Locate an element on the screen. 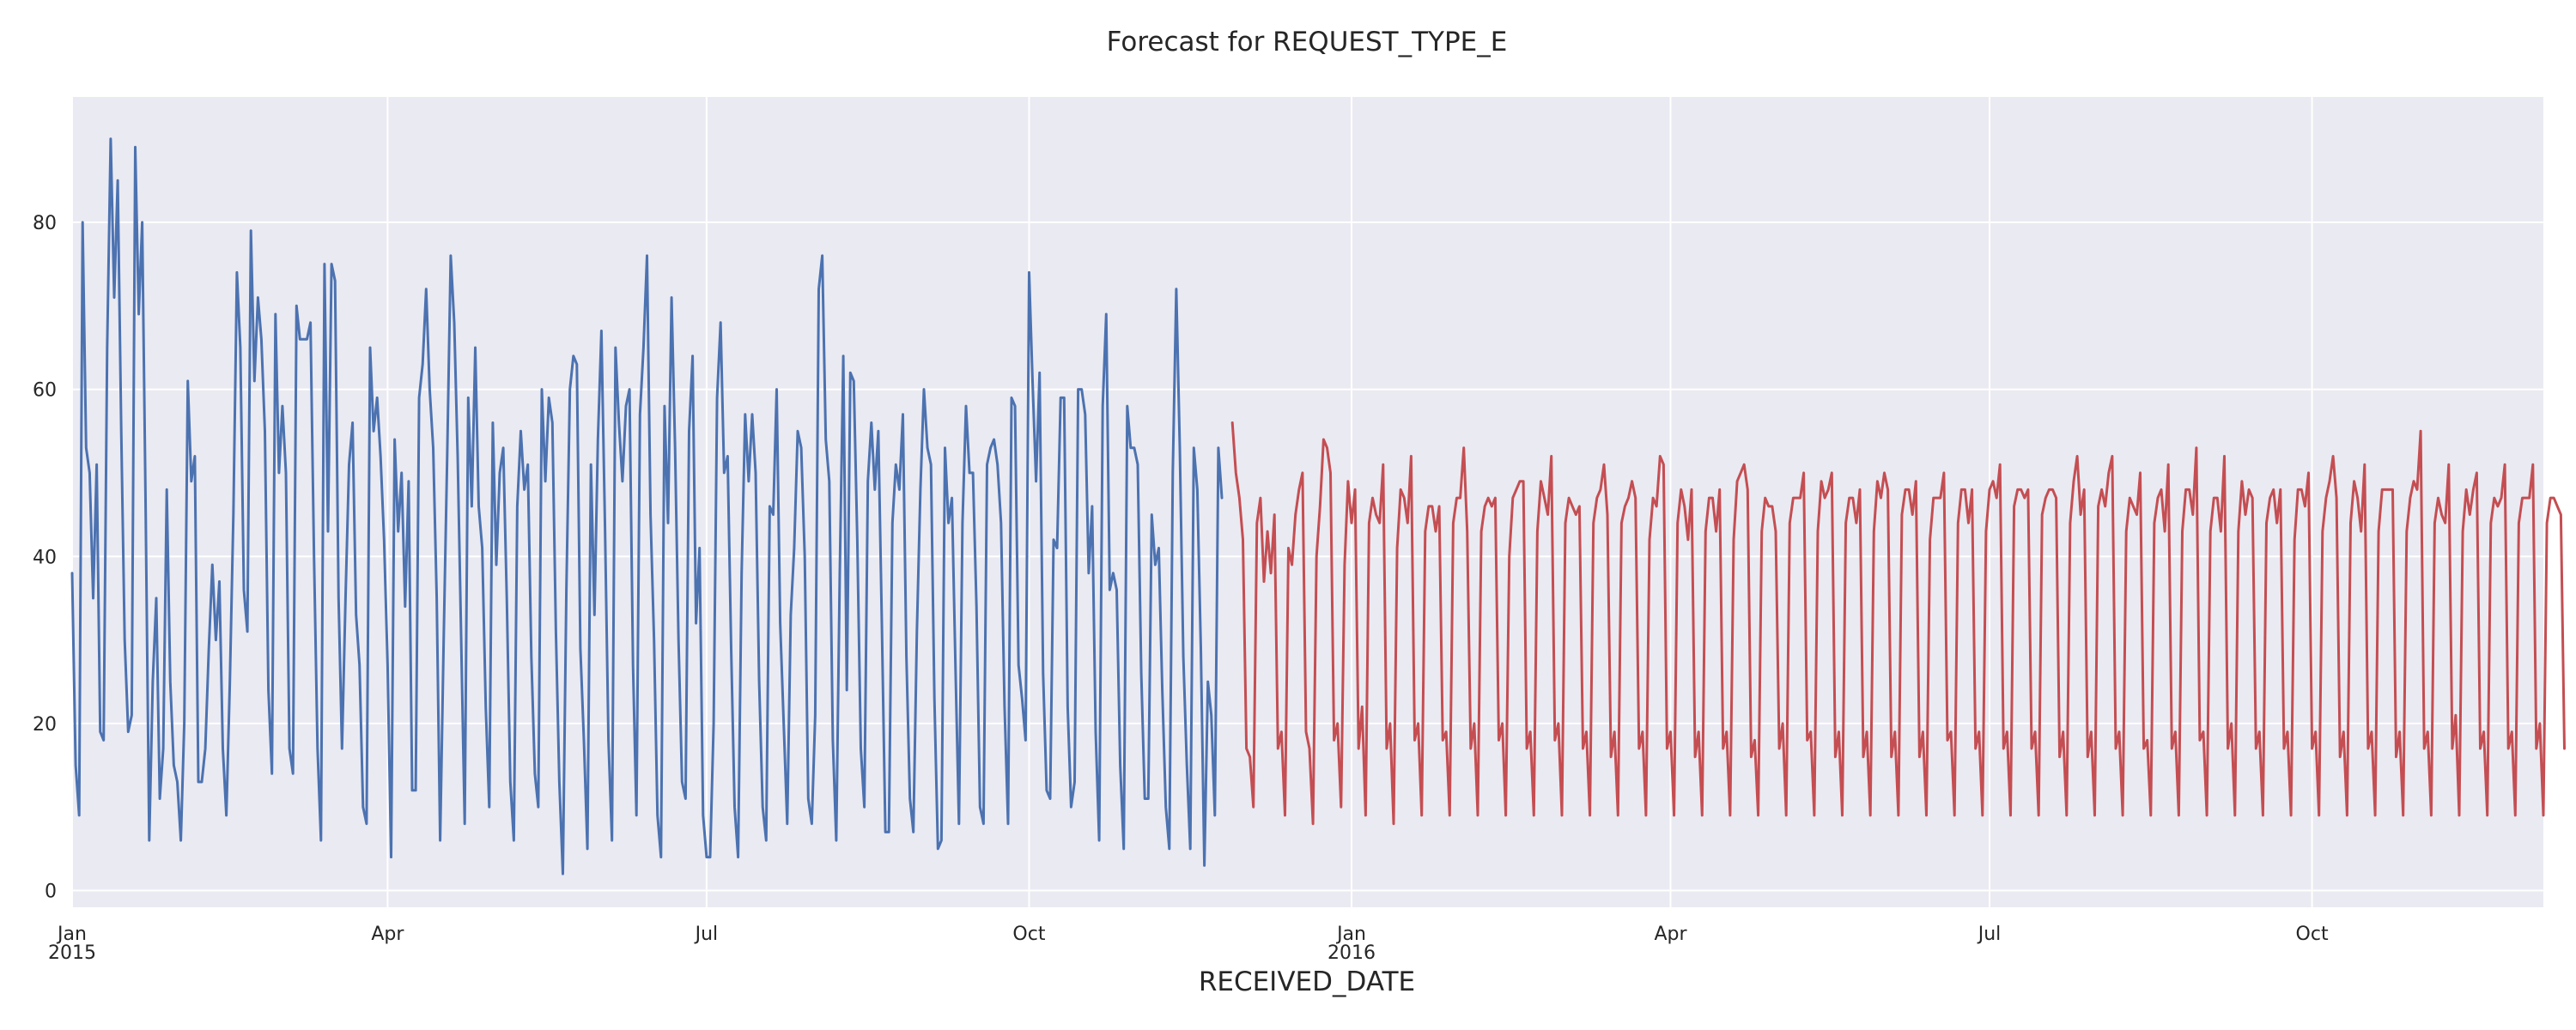 This screenshot has width=2576, height=1030. chart-title: Forecast for REQUEST_TYPE_E is located at coordinates (1308, 42).